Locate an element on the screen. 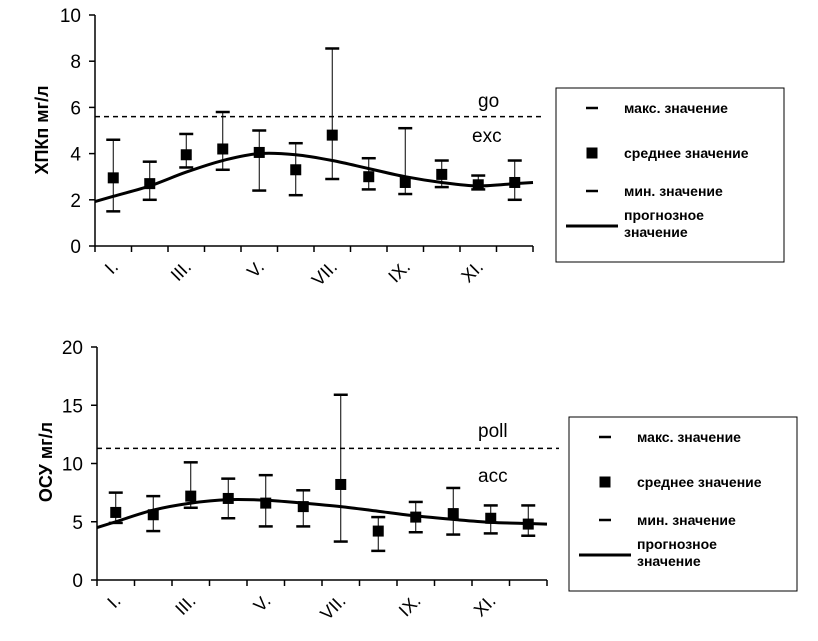 This screenshot has height=641, width=818. y-tick-label: 4 is located at coordinates (75, 155).